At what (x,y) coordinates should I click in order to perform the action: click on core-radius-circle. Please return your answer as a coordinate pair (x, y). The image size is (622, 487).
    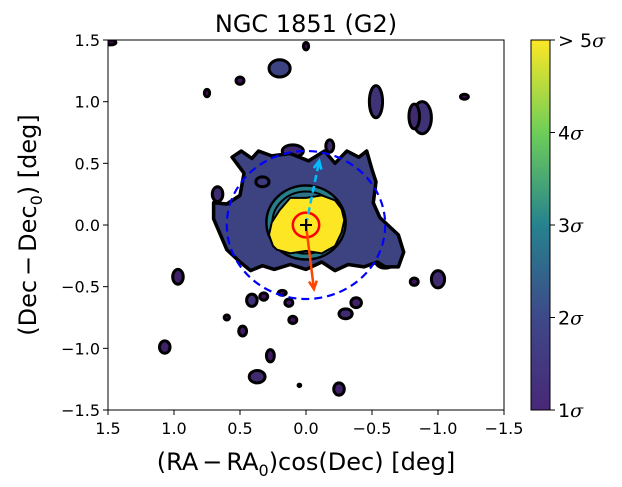
    Looking at the image, I should click on (306, 225).